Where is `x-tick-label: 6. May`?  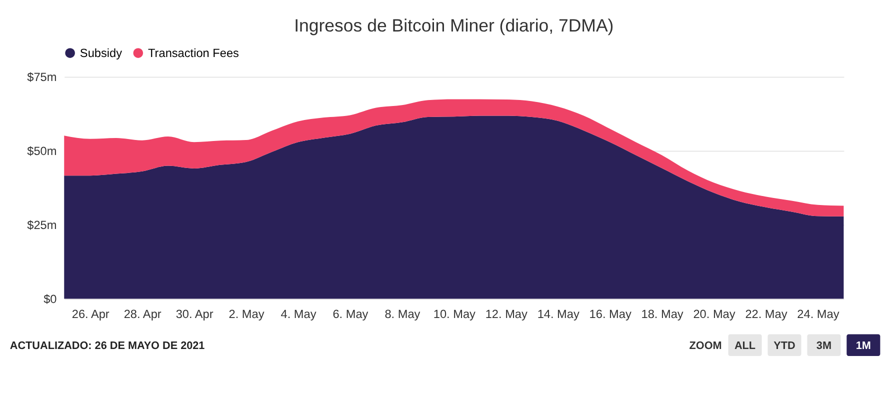 x-tick-label: 6. May is located at coordinates (350, 313).